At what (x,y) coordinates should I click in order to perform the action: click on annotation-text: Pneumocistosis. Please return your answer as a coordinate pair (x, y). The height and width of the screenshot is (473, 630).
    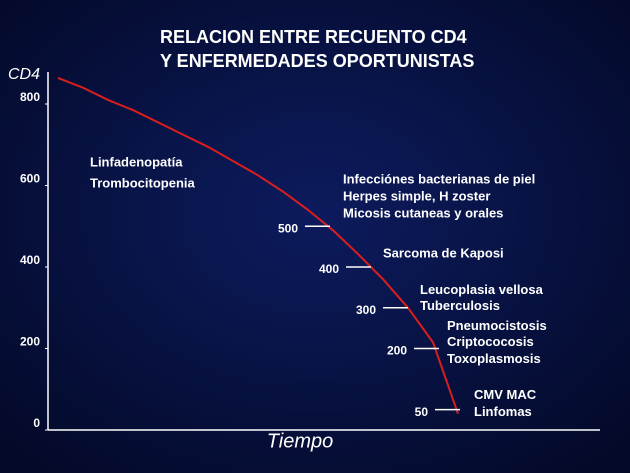
    Looking at the image, I should click on (497, 325).